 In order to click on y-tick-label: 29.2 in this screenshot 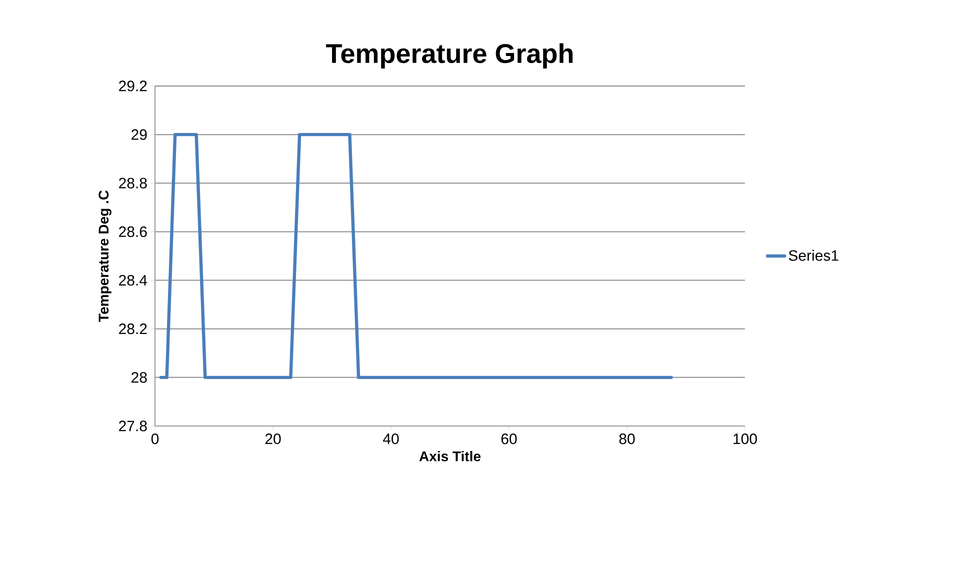, I will do `click(133, 86)`.